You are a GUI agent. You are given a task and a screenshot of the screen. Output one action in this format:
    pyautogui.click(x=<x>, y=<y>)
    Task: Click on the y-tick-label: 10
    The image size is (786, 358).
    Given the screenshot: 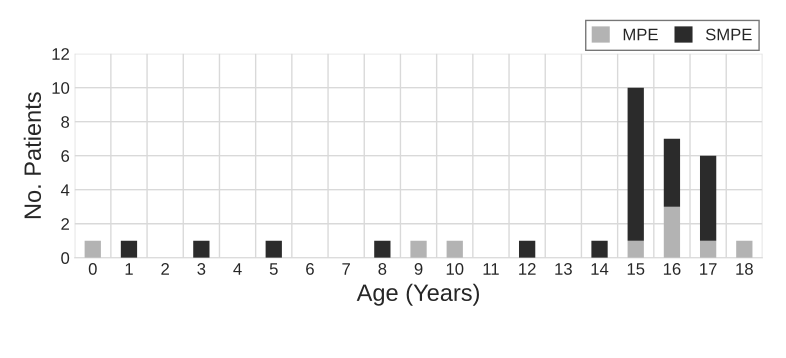 What is the action you would take?
    pyautogui.click(x=61, y=88)
    